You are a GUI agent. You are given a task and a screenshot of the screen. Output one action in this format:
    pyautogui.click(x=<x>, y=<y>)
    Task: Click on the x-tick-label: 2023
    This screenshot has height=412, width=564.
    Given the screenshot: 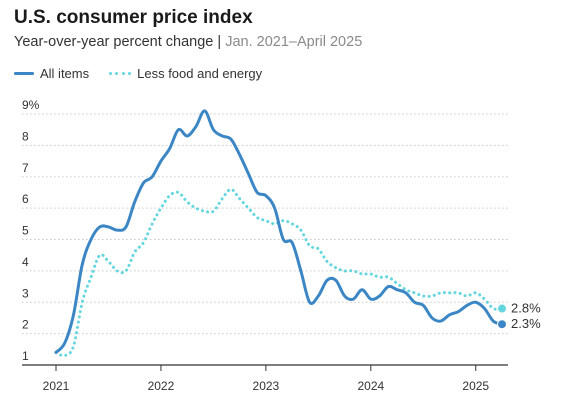 What is the action you would take?
    pyautogui.click(x=266, y=386)
    